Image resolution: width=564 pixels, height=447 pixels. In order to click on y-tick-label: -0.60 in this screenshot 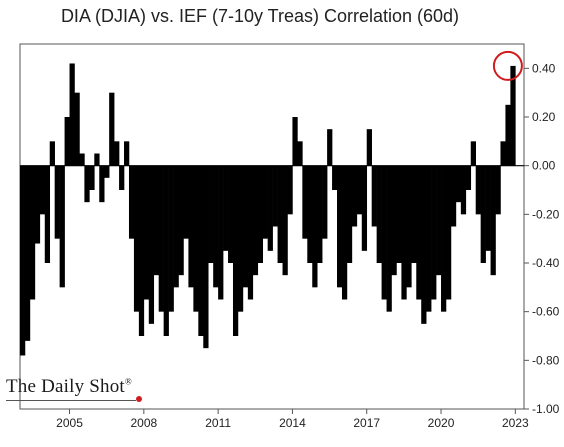, I will do `click(546, 312)`.